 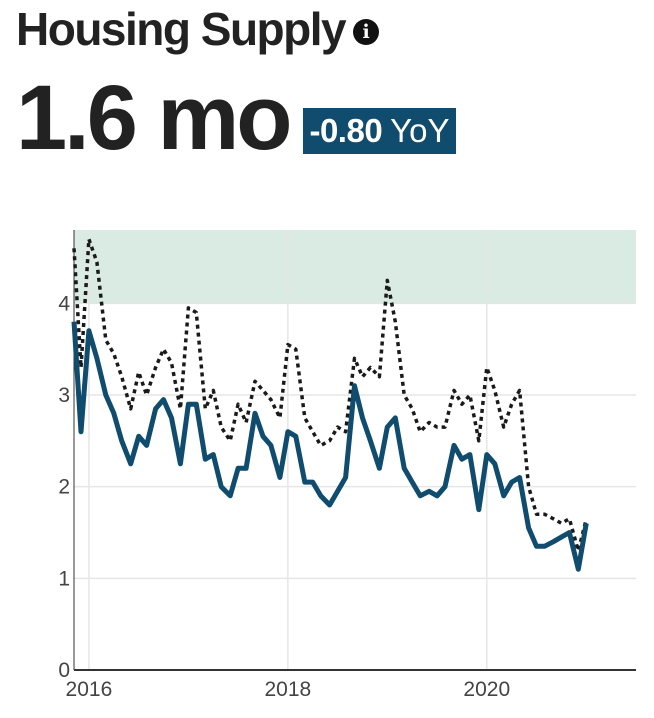 I want to click on y-tick-label: 4, so click(x=64, y=303).